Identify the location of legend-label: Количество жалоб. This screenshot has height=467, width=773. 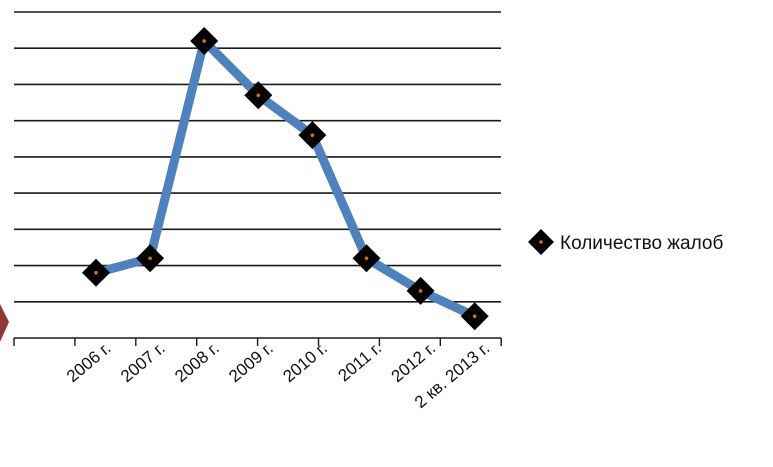
(641, 243).